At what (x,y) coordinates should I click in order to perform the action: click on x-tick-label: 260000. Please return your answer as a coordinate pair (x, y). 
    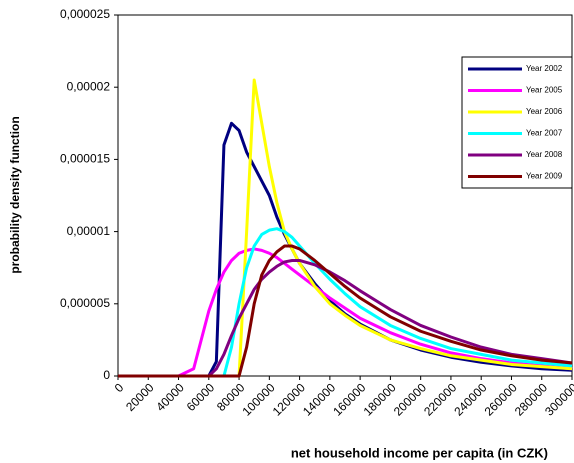
    Looking at the image, I should click on (501, 399).